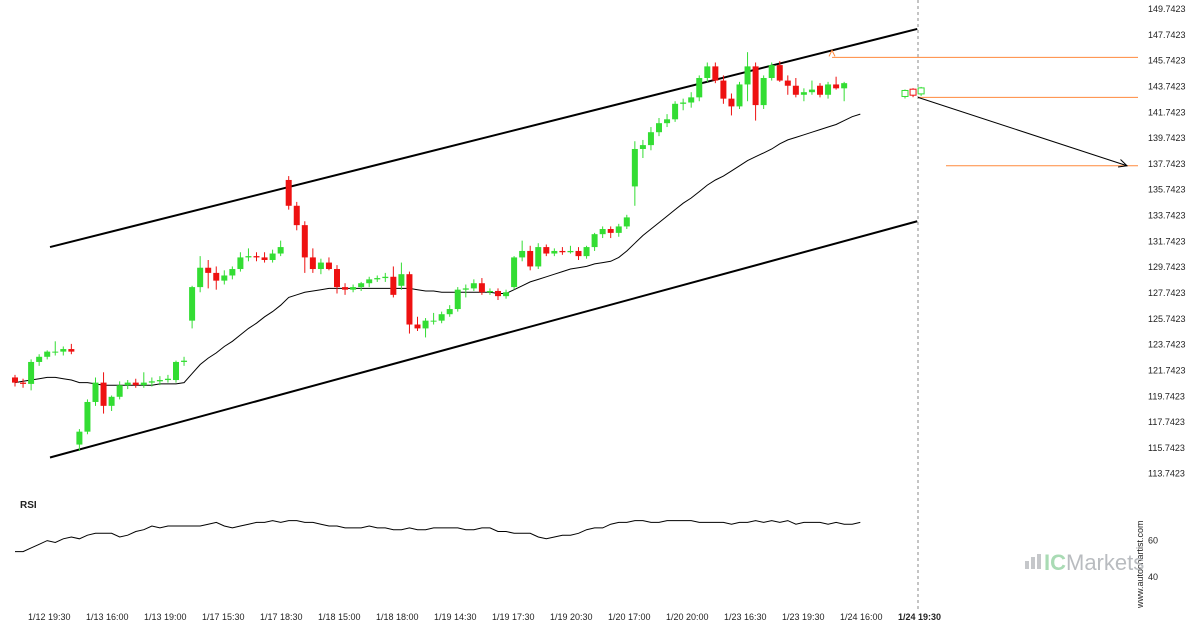  I want to click on price-tick-label: 149.7423, so click(1167, 9).